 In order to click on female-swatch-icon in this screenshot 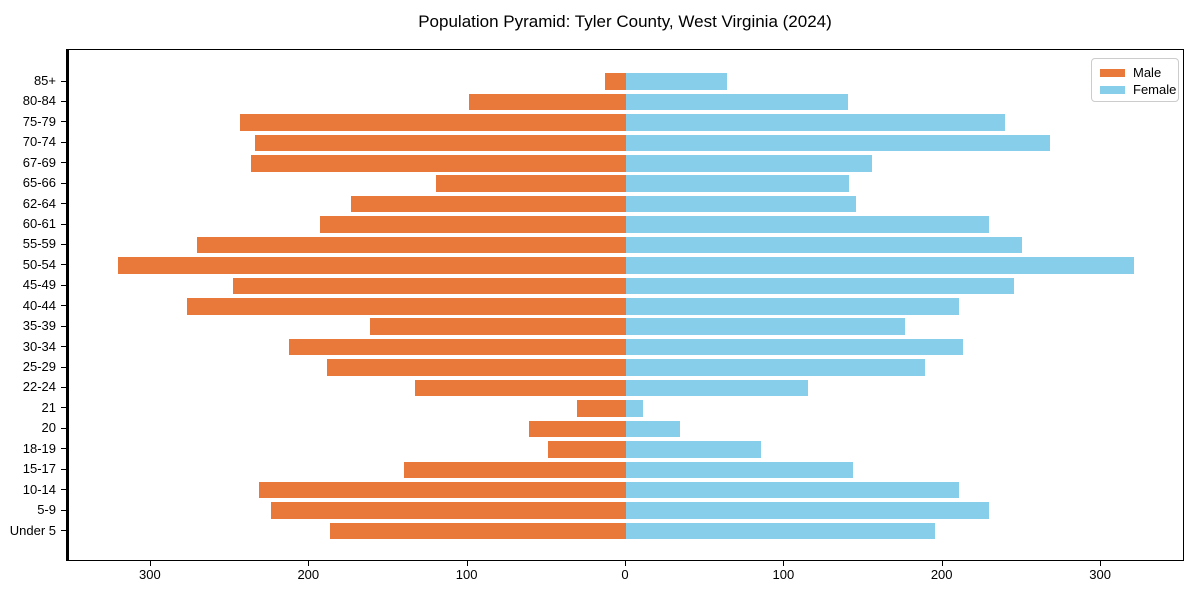, I will do `click(1112, 89)`.